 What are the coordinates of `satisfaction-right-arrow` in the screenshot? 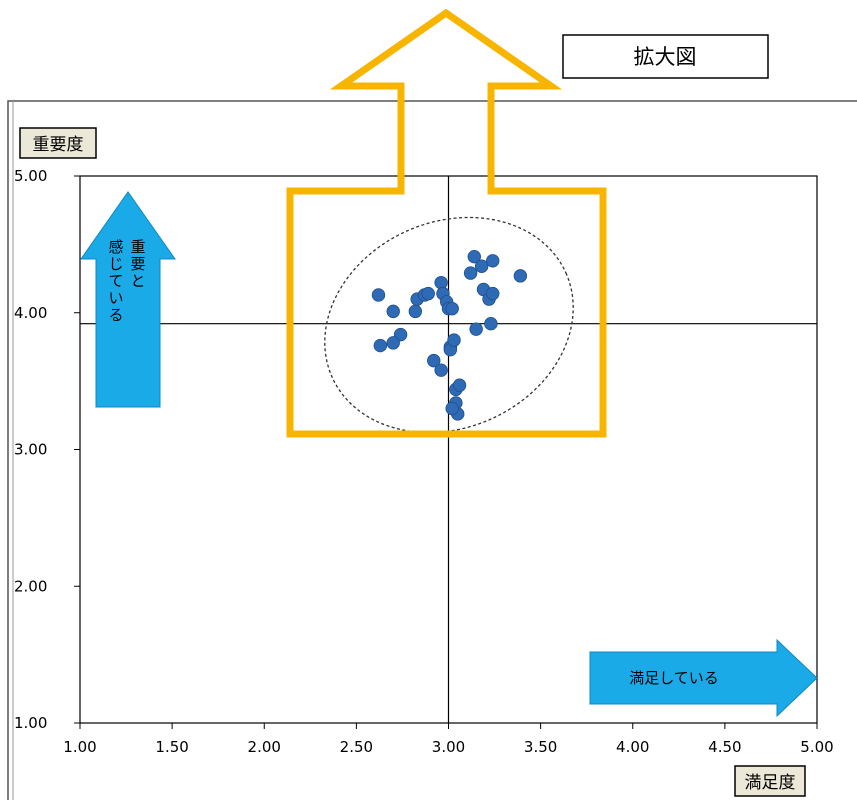 It's located at (703, 678).